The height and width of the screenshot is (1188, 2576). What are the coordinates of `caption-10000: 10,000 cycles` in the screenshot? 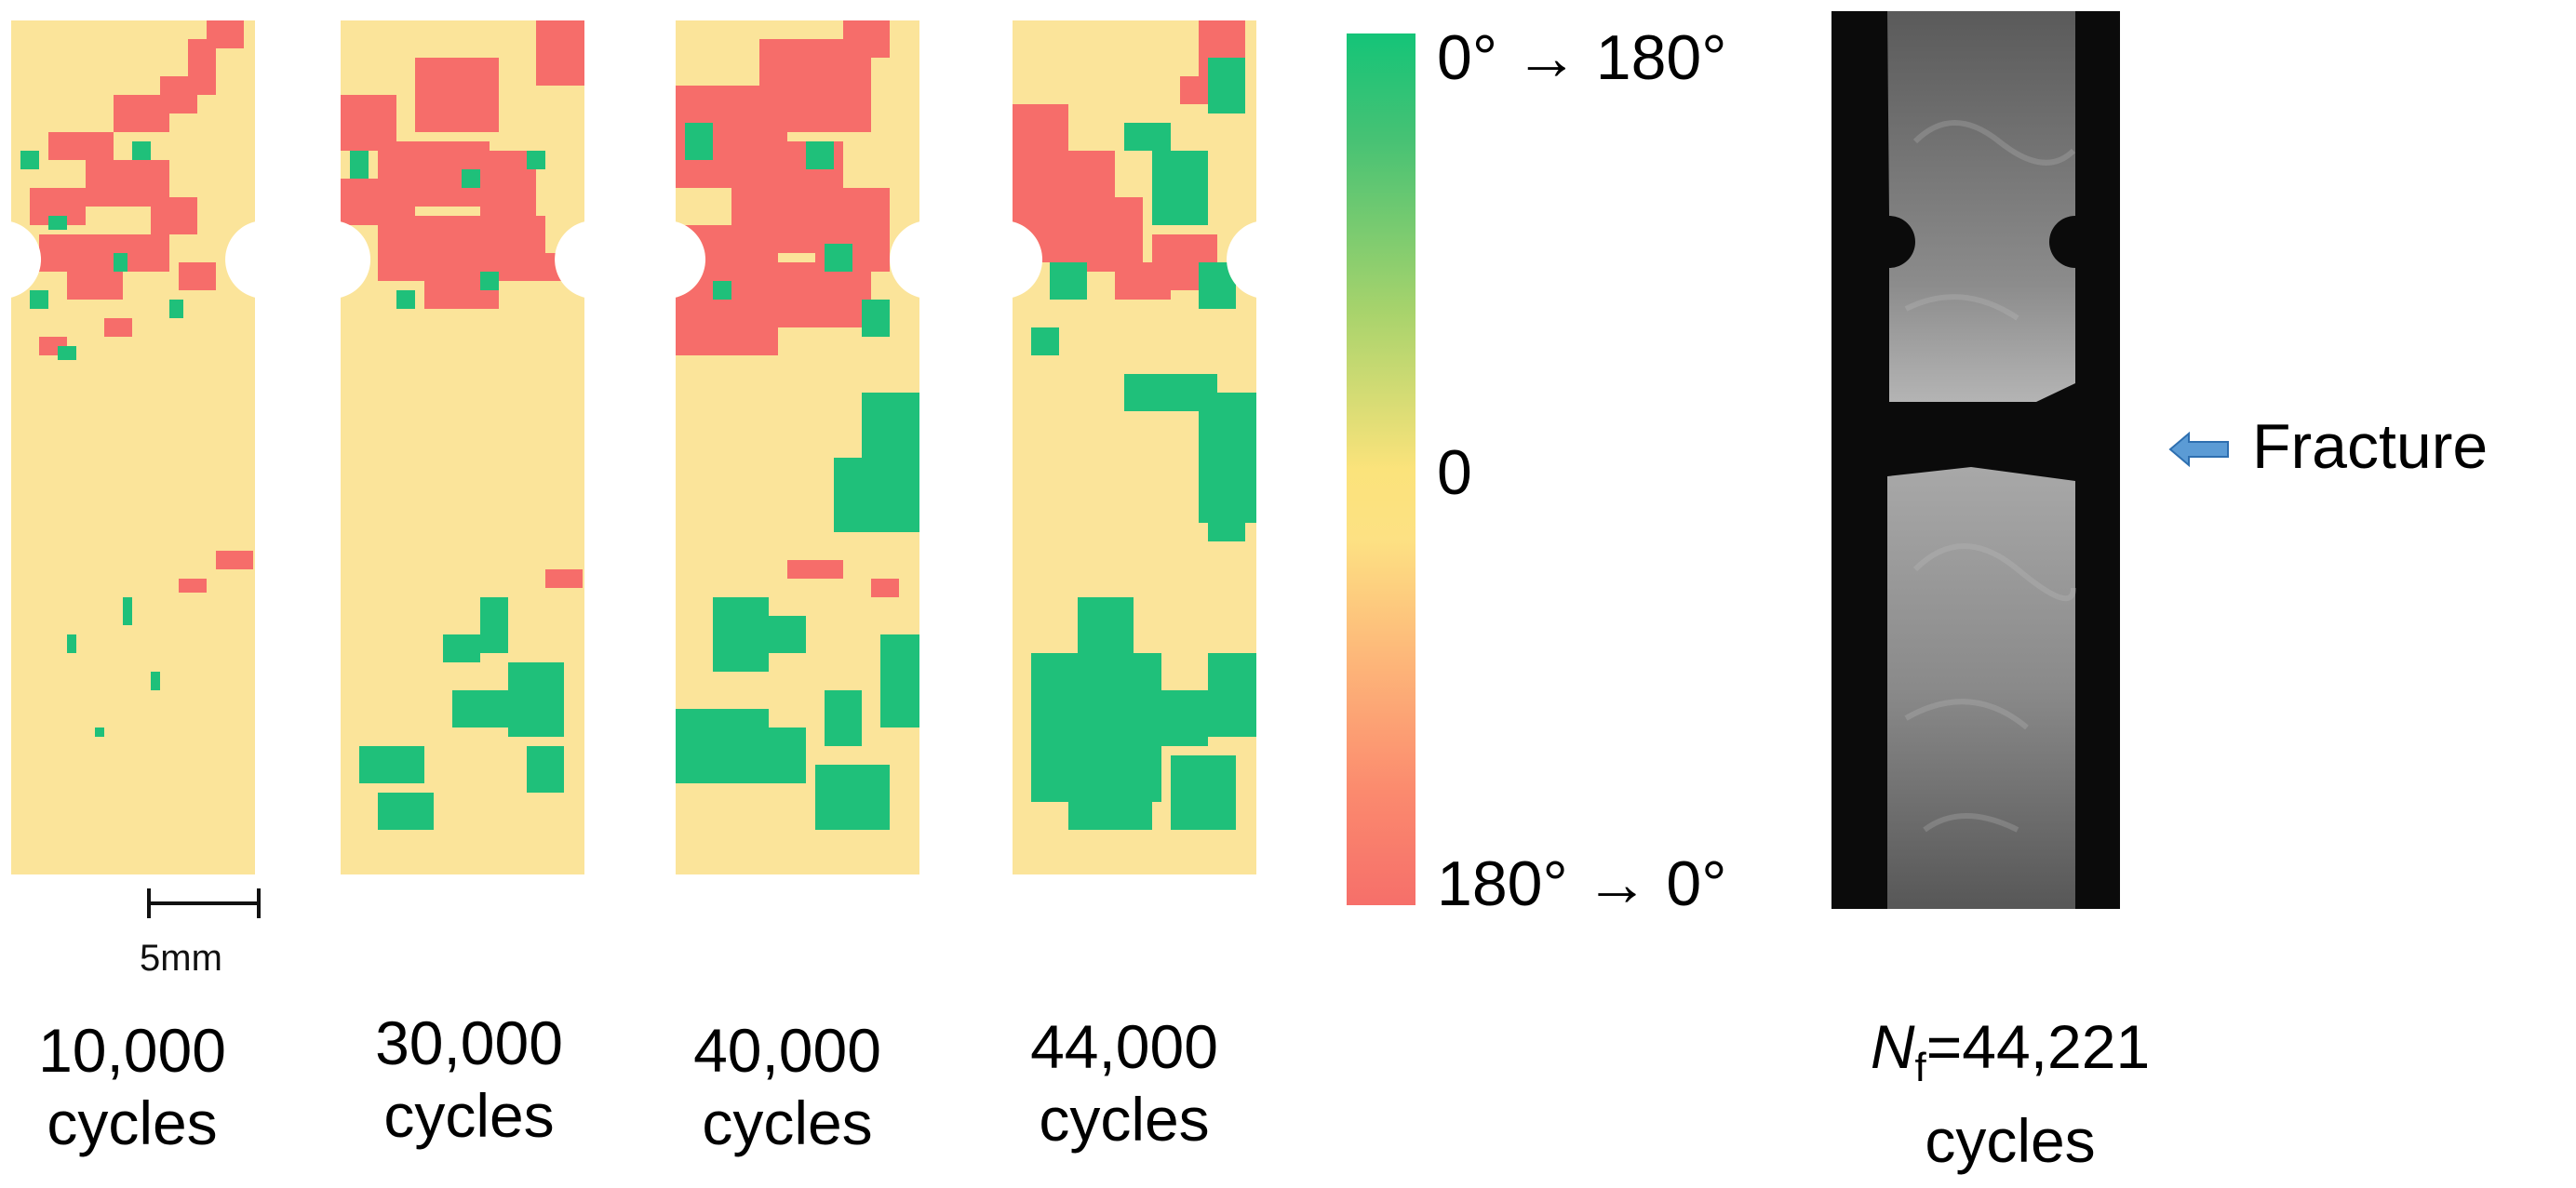 It's located at (132, 1086).